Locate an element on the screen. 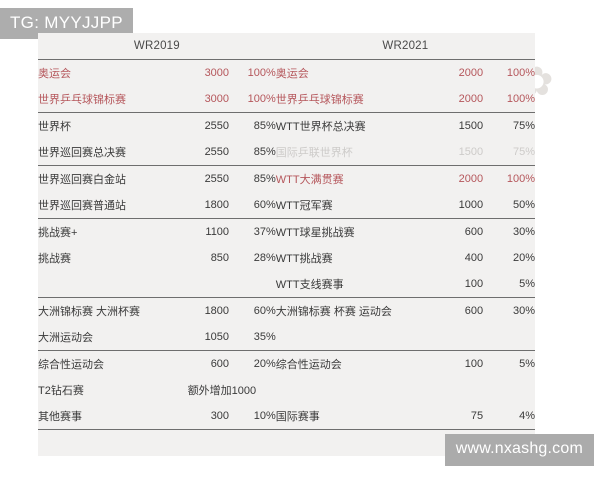 Image resolution: width=600 pixels, height=480 pixels. table-row: 世界巡回赛总决赛 2550 85% 国际乒联世界杯 1500 75% is located at coordinates (286, 152).